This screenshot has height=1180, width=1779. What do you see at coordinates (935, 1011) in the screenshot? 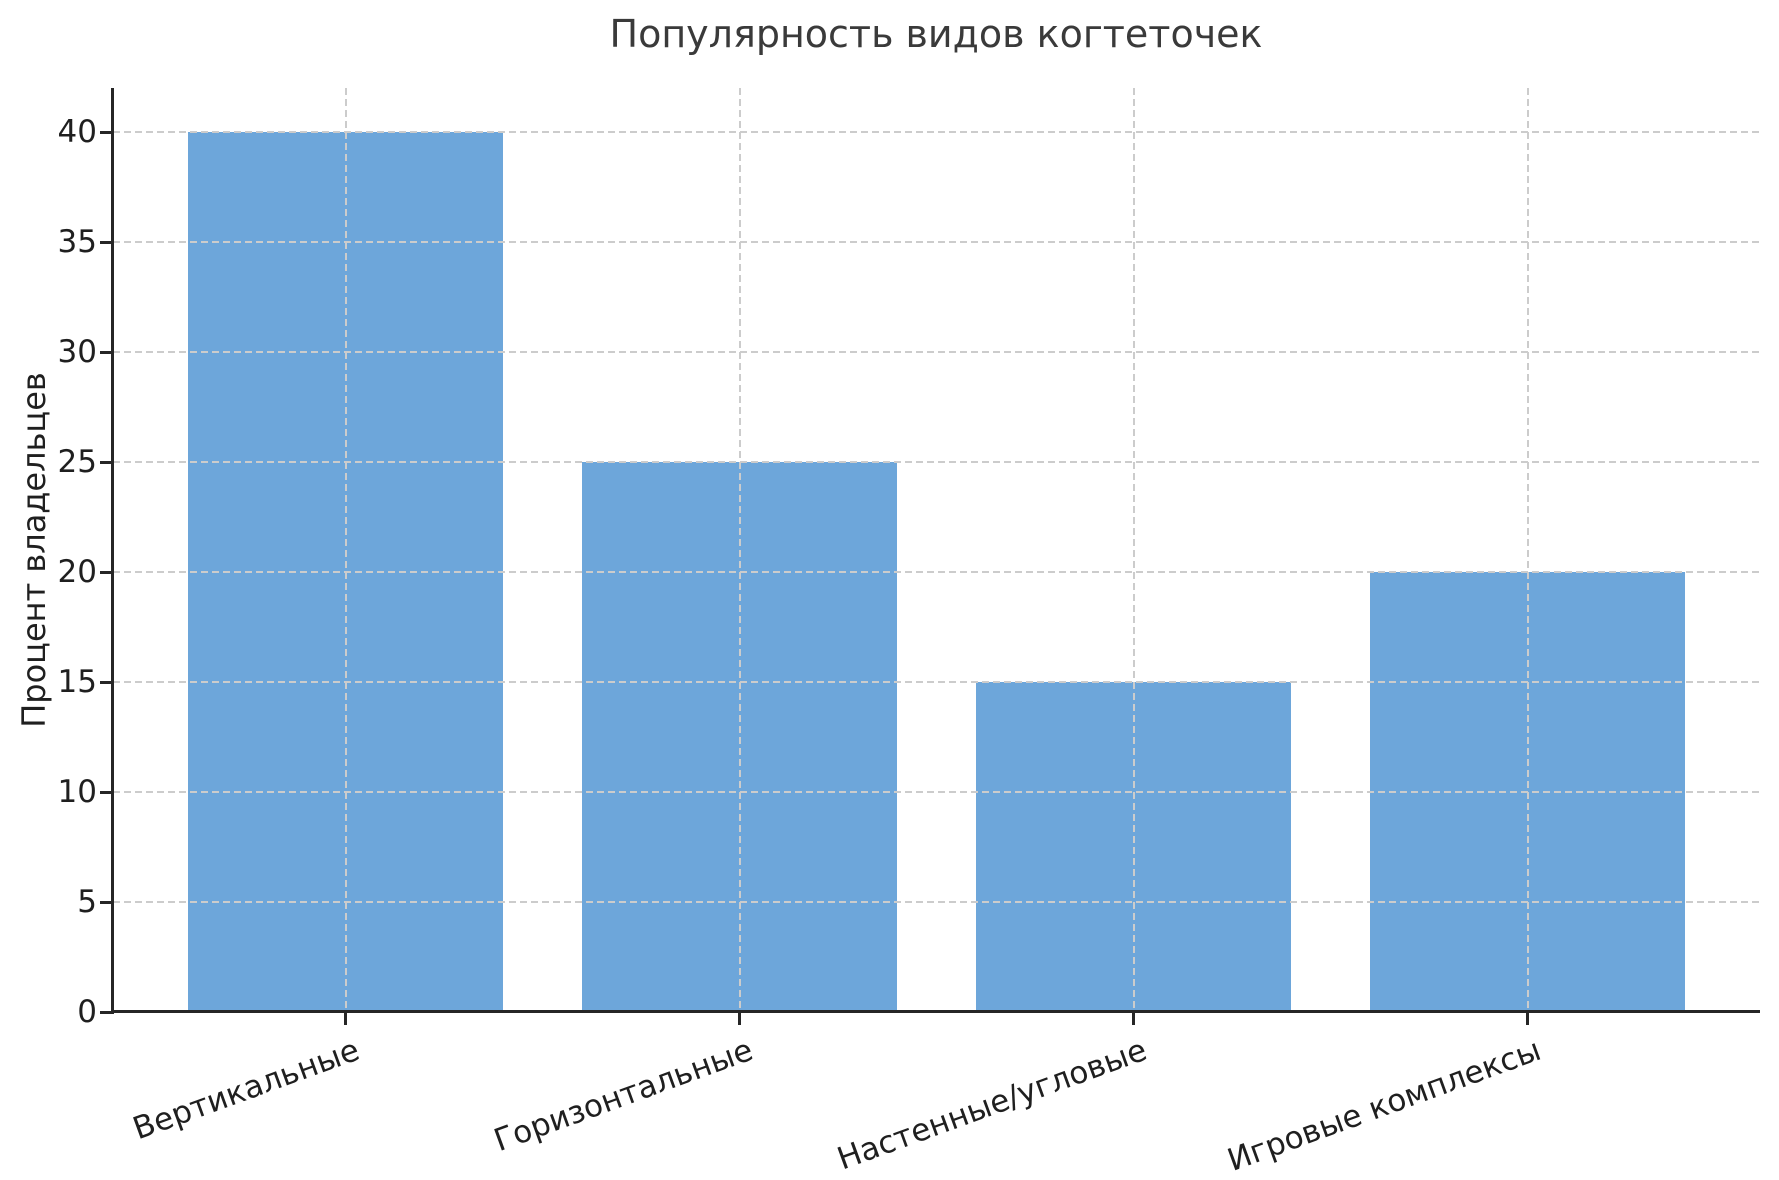
I see `x-axis-spine` at bounding box center [935, 1011].